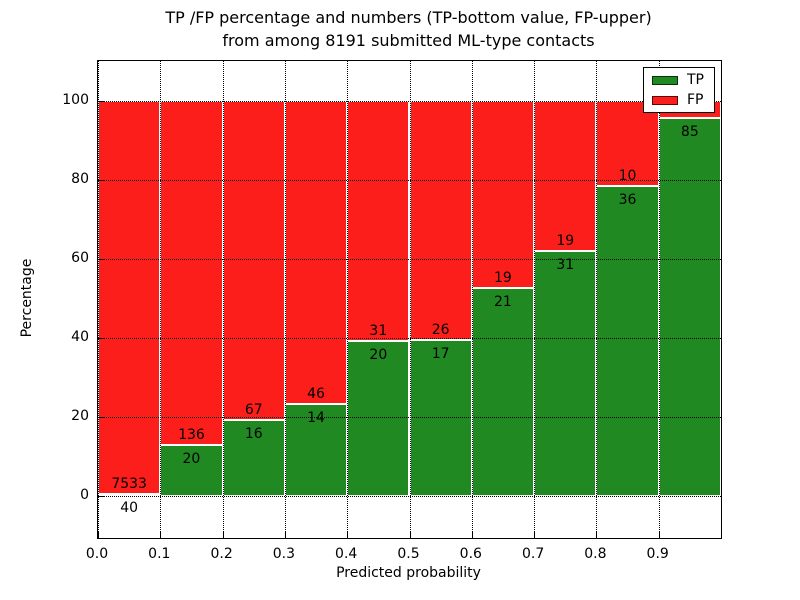 The width and height of the screenshot is (800, 600). What do you see at coordinates (470, 554) in the screenshot?
I see `x-tick-label: 0.6` at bounding box center [470, 554].